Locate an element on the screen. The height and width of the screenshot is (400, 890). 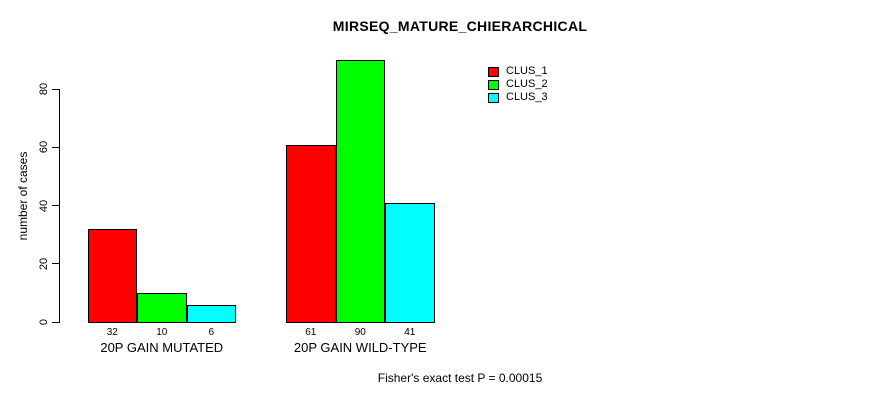
category-label: 20P GAIN WILD-TYPE is located at coordinates (360, 347).